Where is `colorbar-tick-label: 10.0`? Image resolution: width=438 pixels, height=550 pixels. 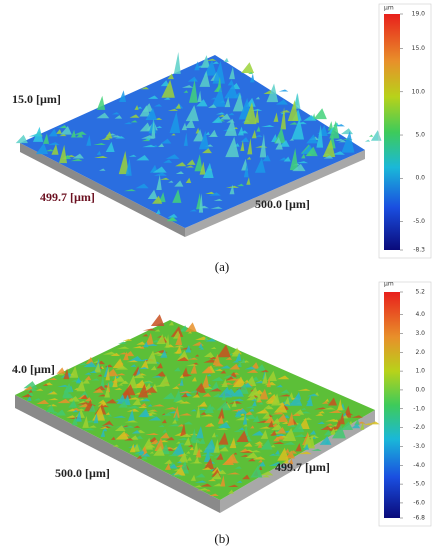
colorbar-tick-label: 10.0 is located at coordinates (419, 91).